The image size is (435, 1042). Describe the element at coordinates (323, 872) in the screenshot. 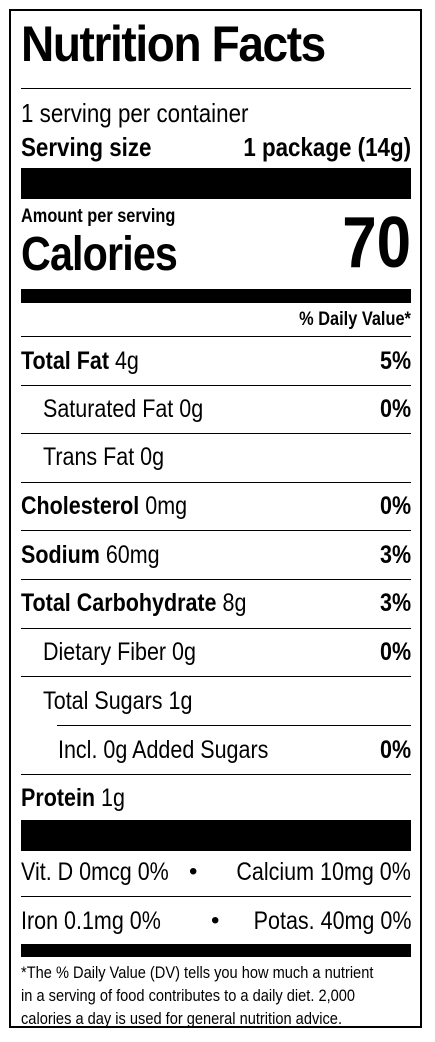

I see `calcium: Calcium 10mg 0%` at that location.